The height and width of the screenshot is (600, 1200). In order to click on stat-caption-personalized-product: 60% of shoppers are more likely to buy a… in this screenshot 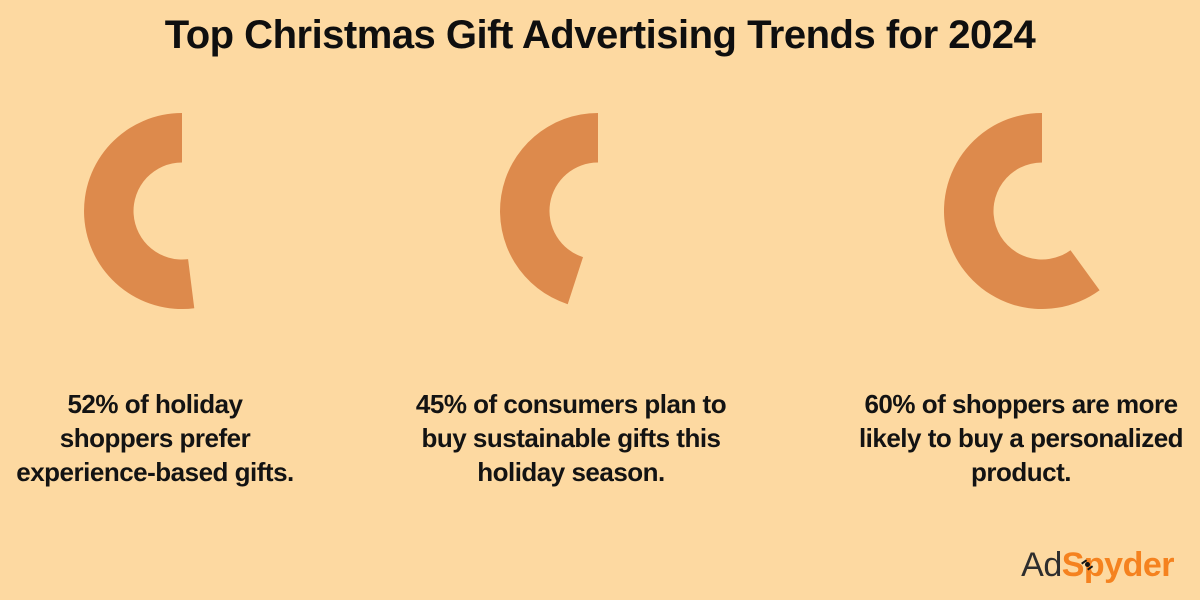, I will do `click(1021, 438)`.